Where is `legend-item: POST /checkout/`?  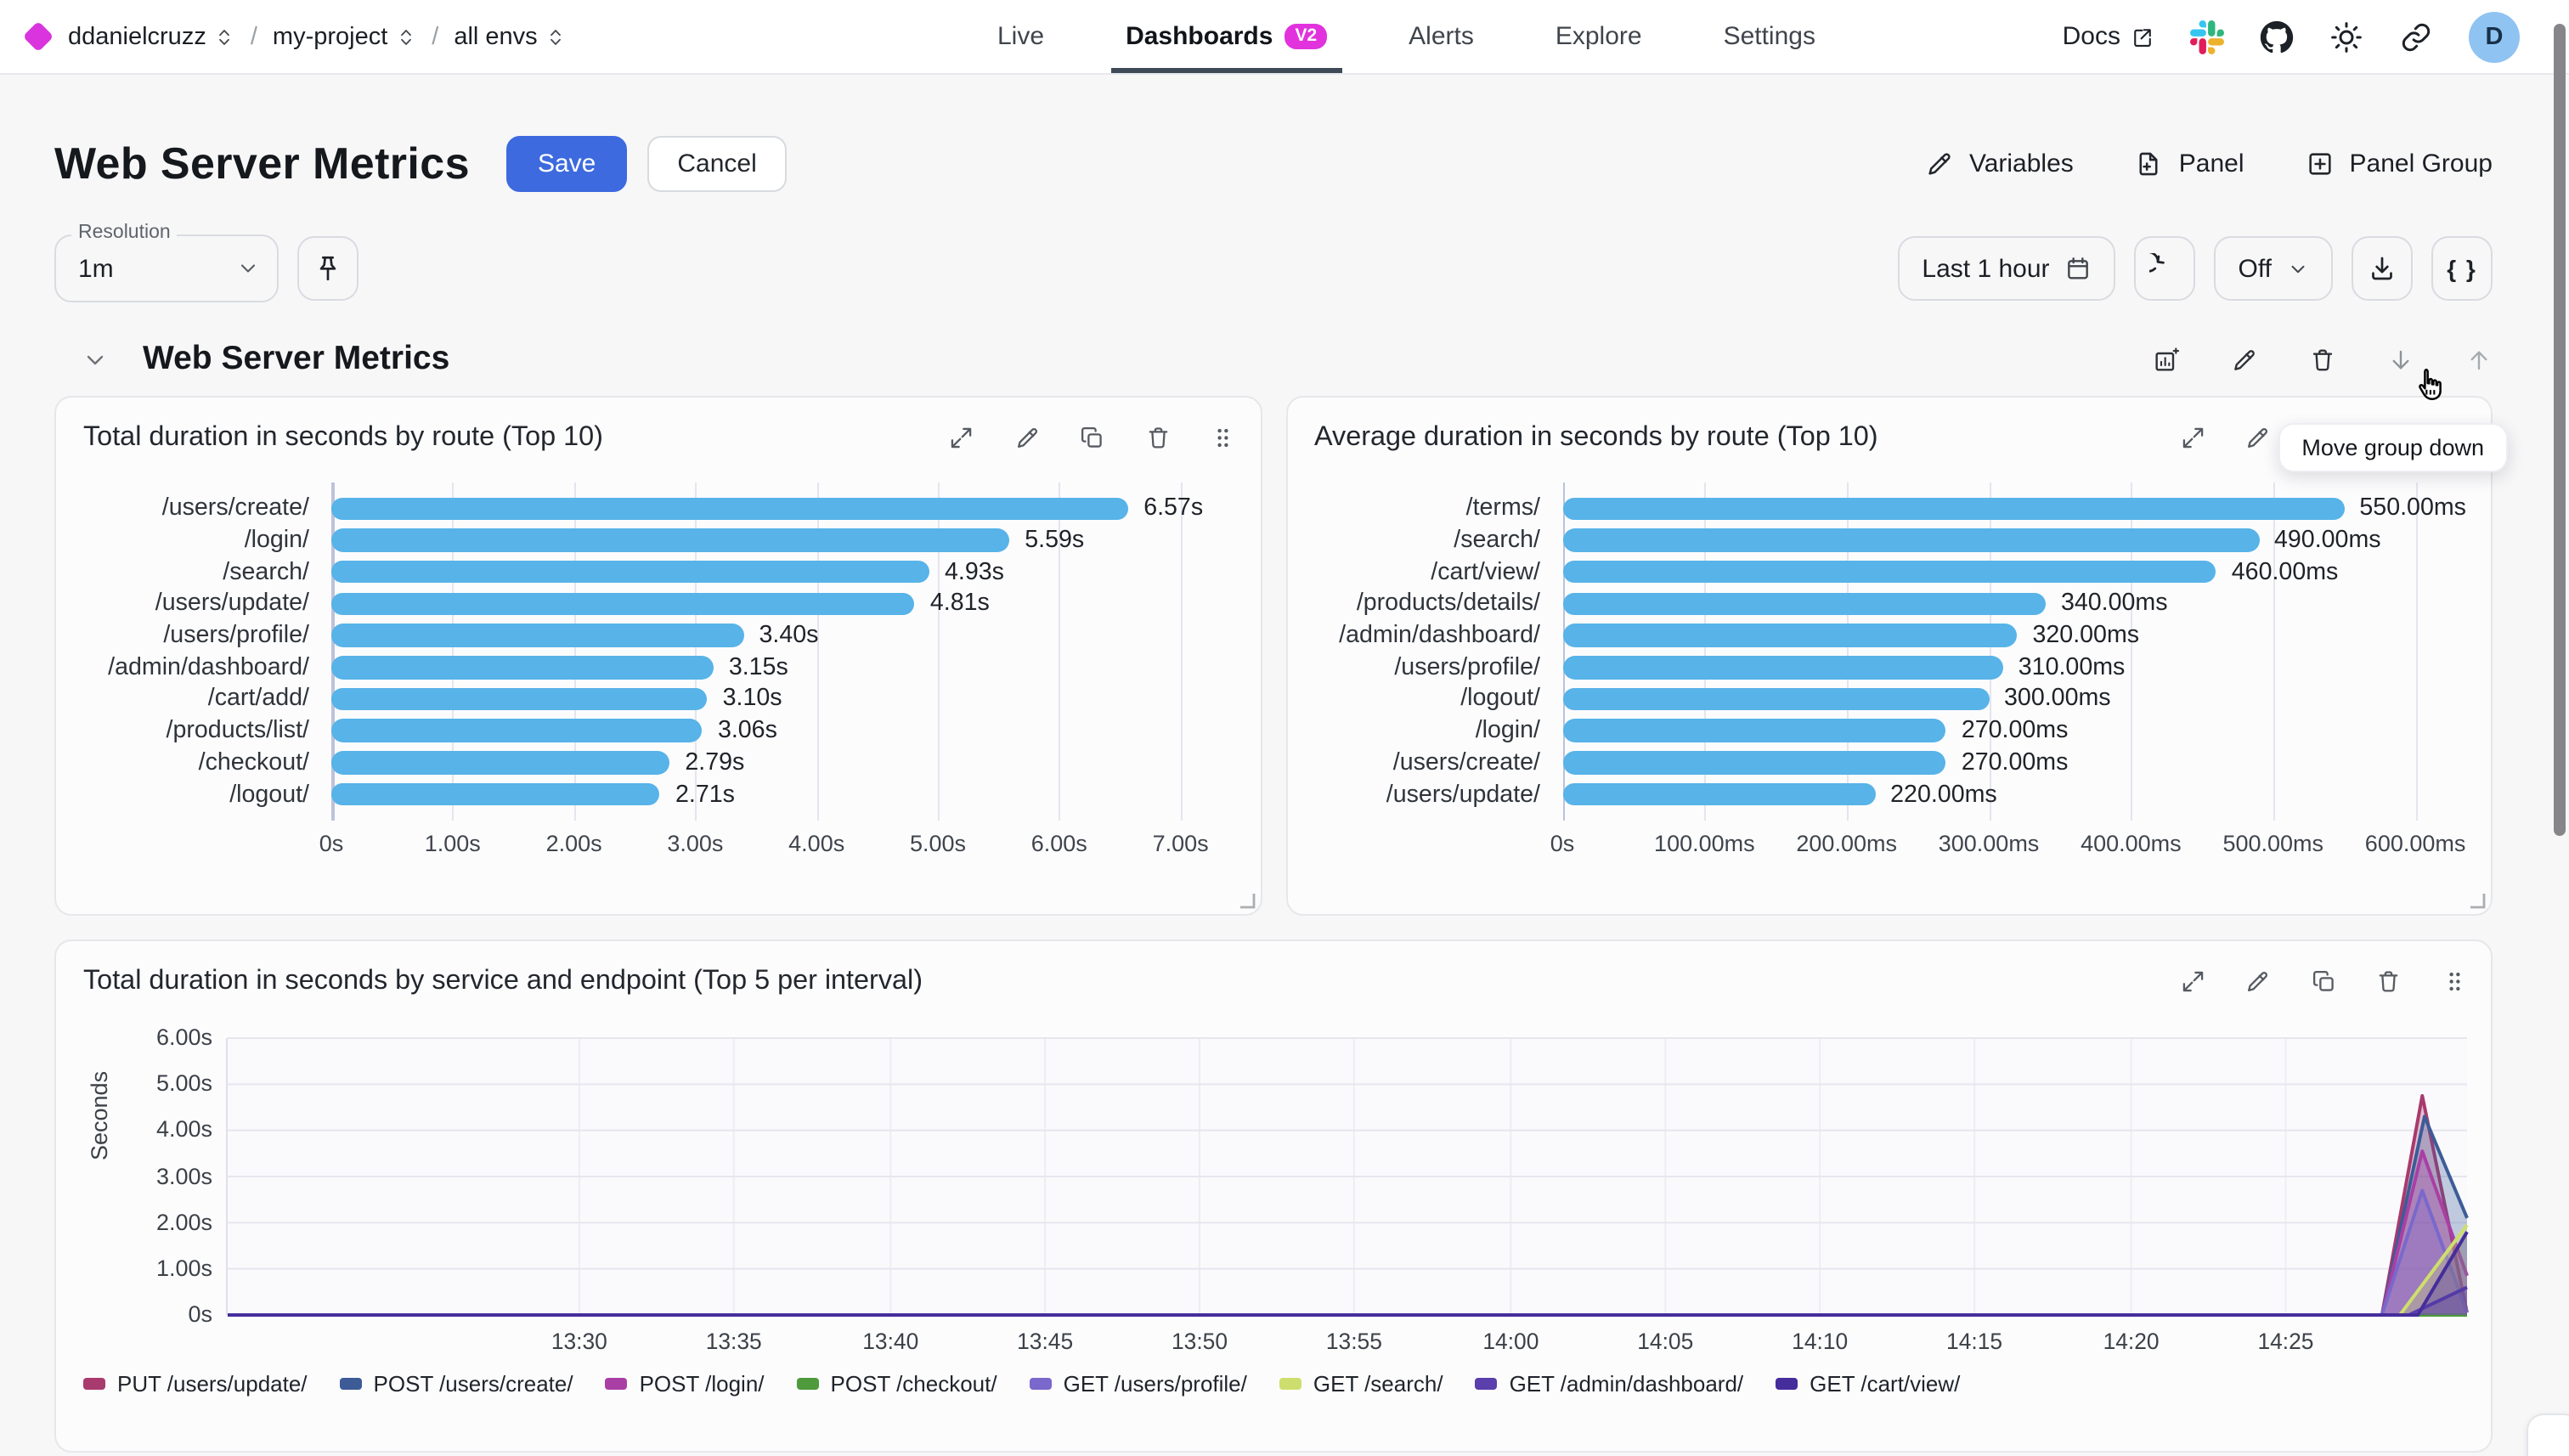 legend-item: POST /checkout/ is located at coordinates (897, 1384).